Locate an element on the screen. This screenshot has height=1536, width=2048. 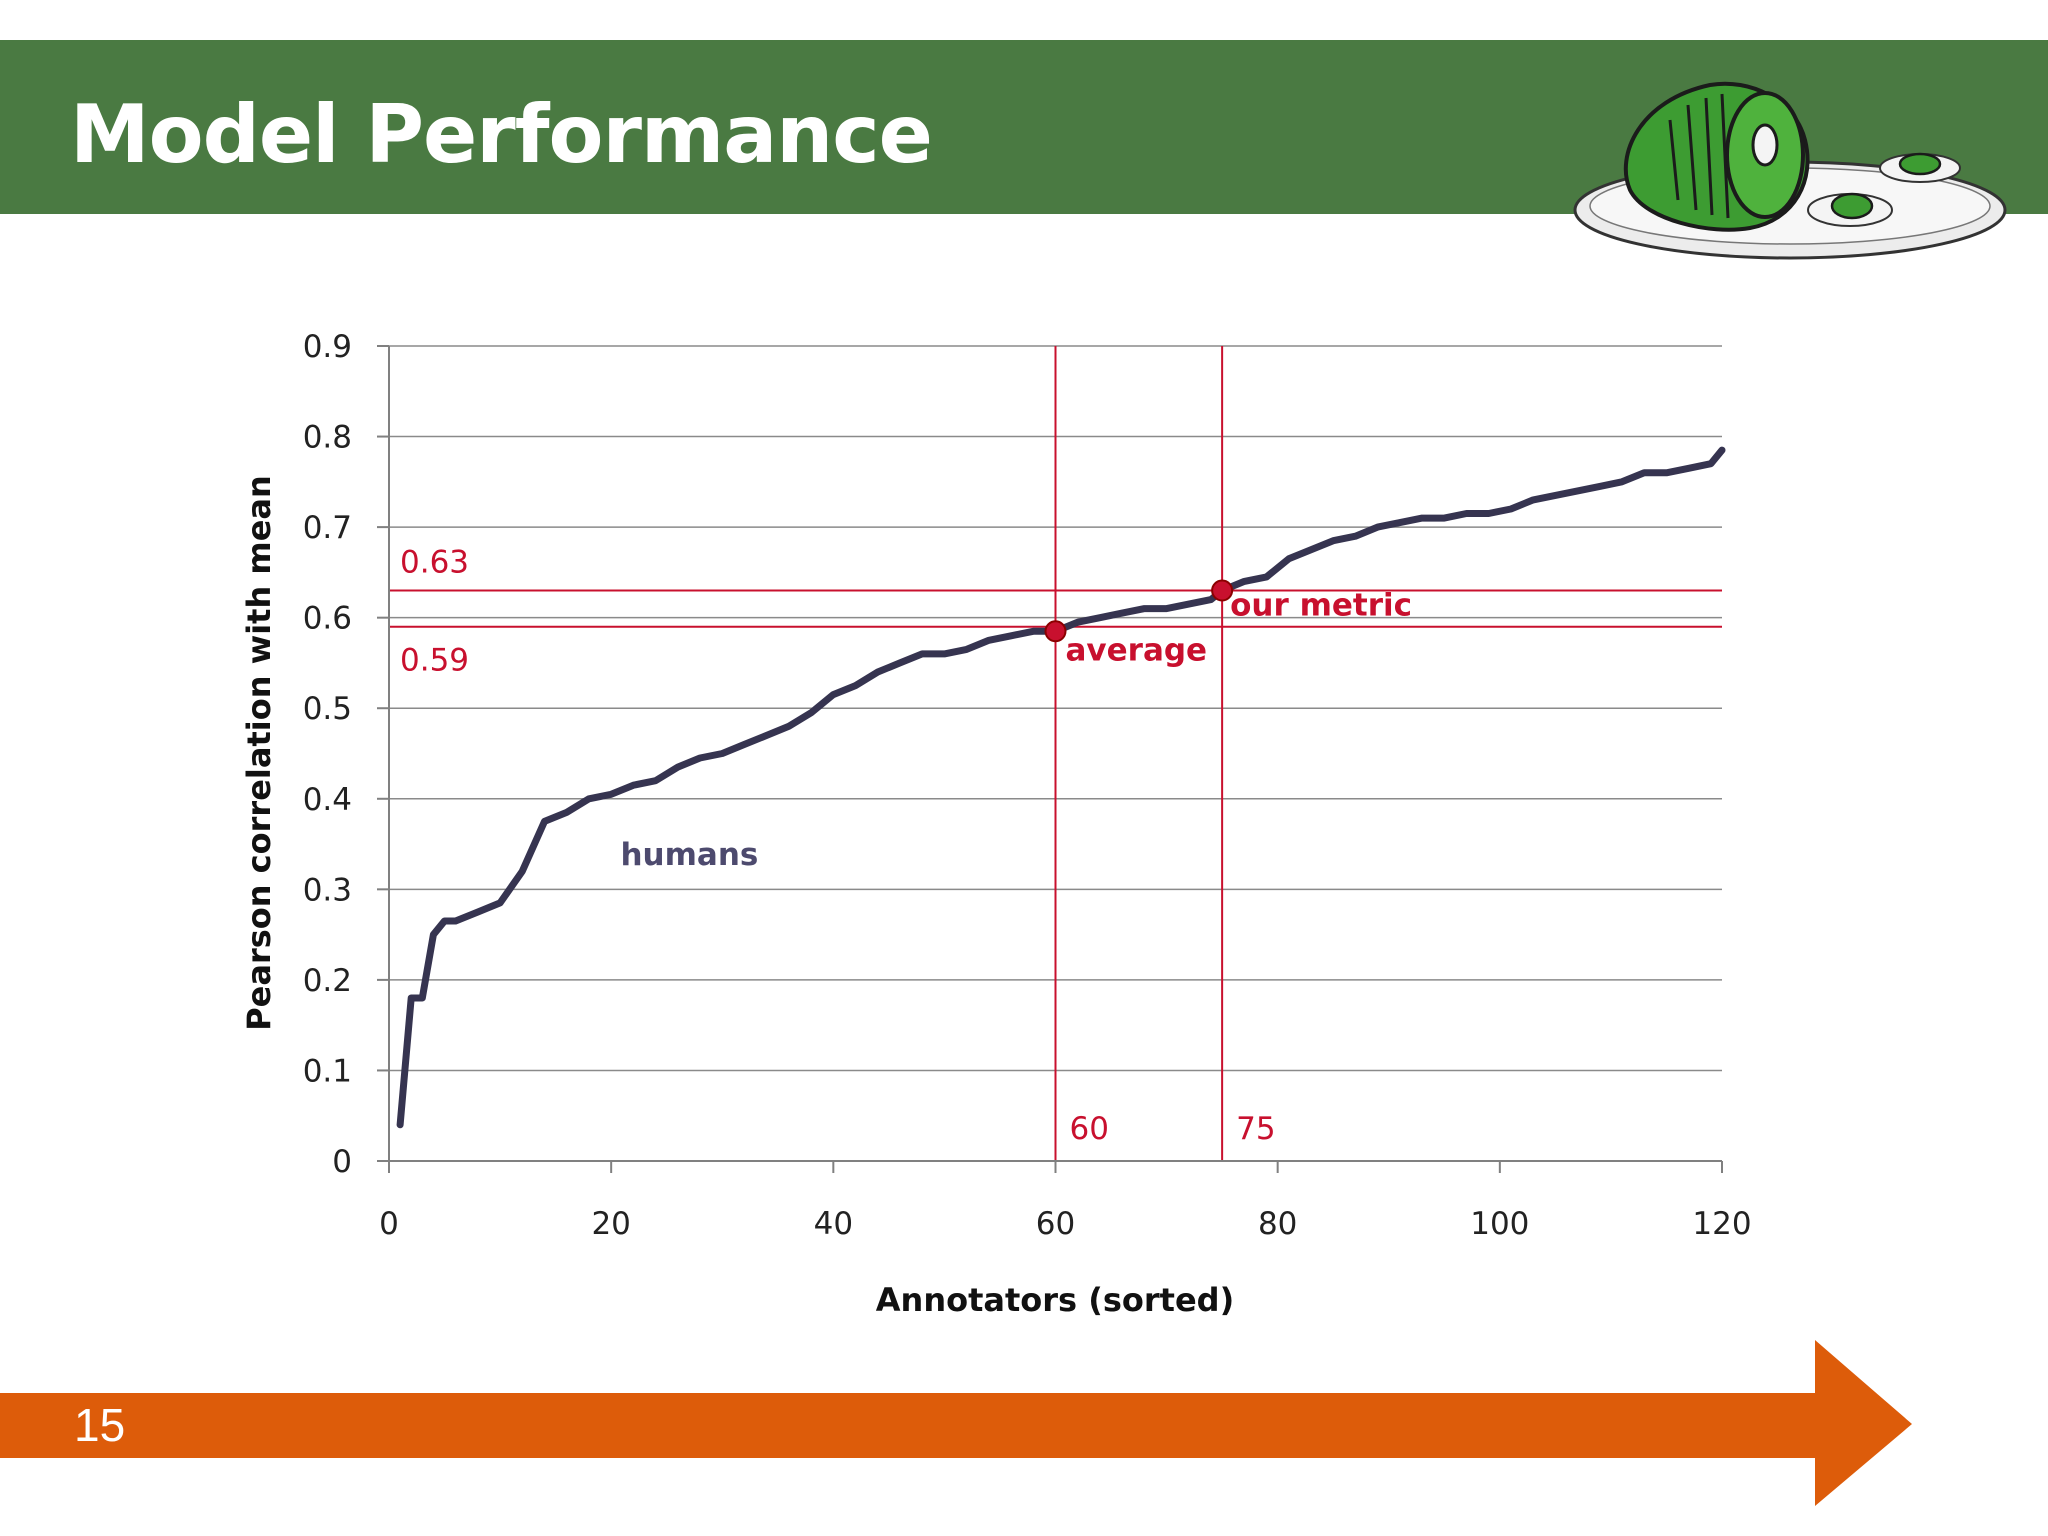
h-reference-label: 0.59 is located at coordinates (434, 661).